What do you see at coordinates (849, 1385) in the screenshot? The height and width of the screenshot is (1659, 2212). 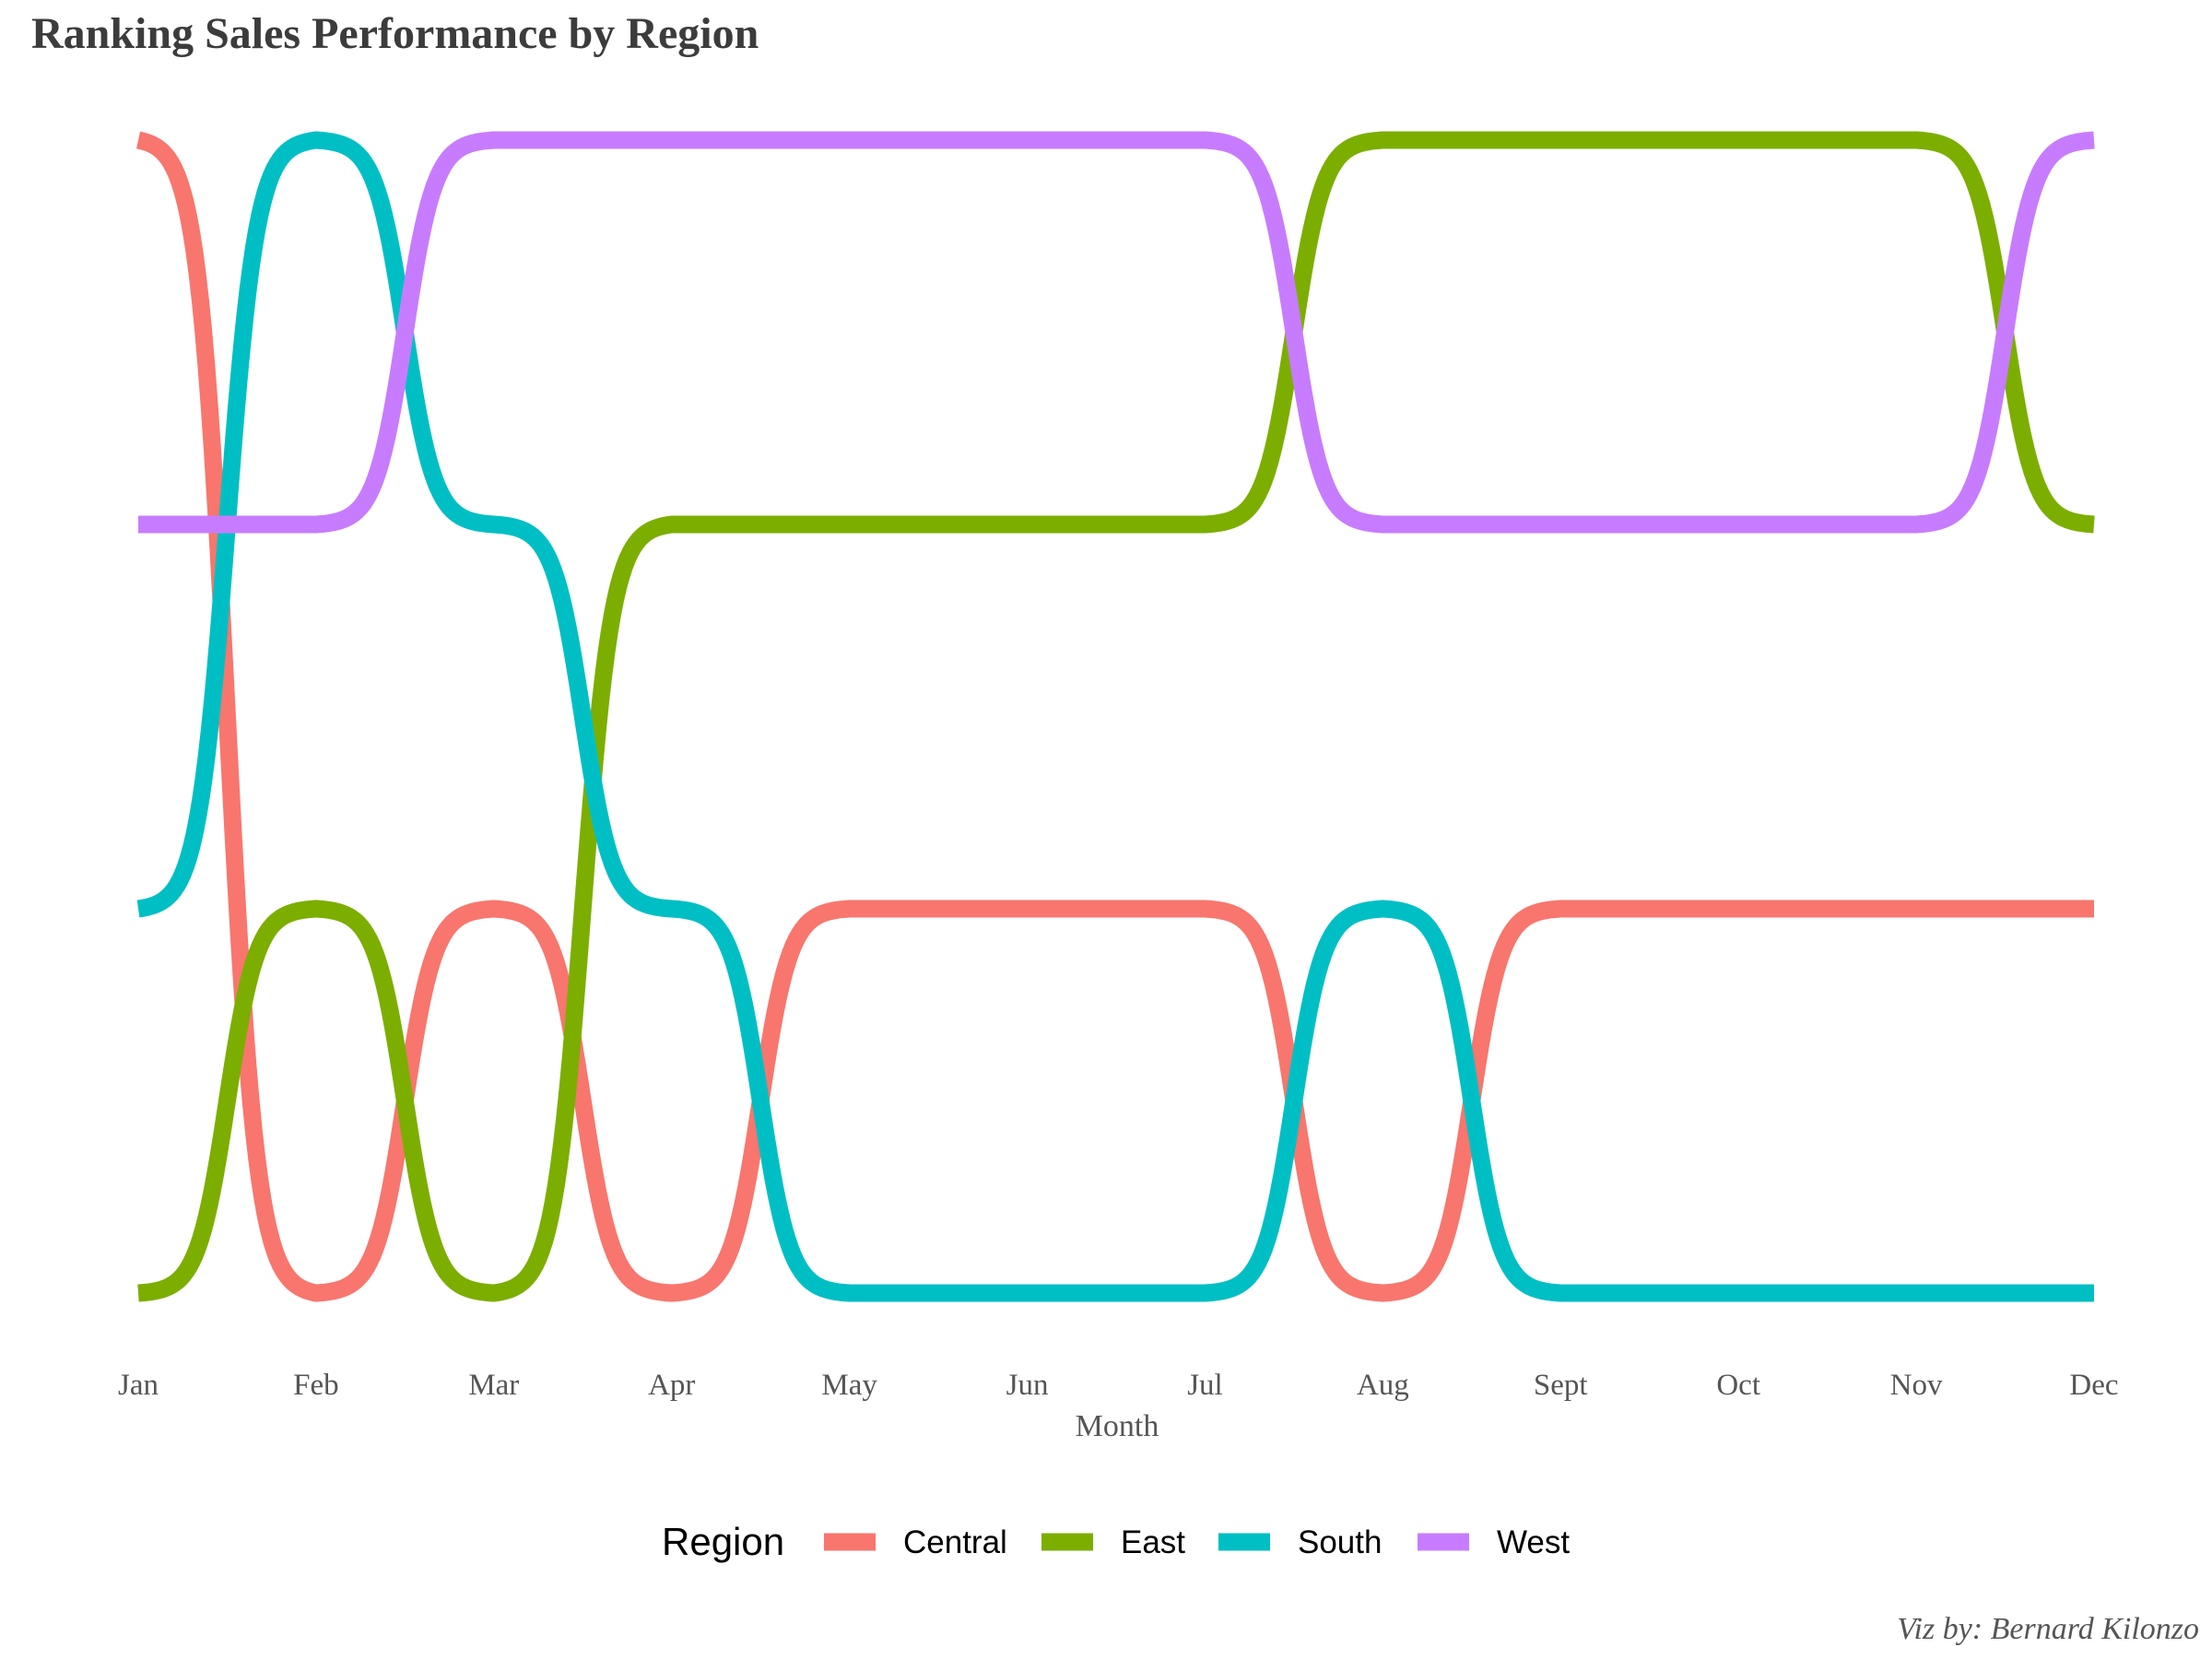 I see `x-tick-label: May` at bounding box center [849, 1385].